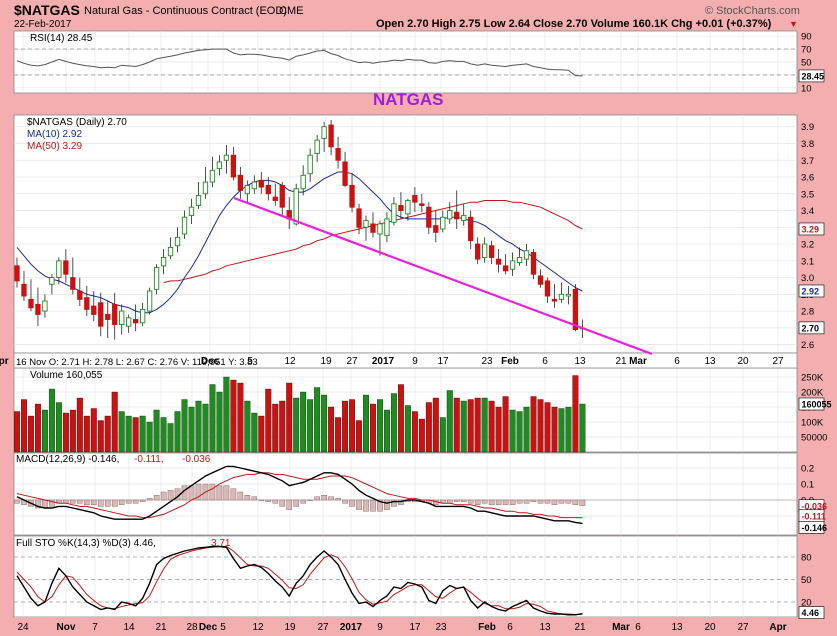  I want to click on sto-current-tag-box, so click(811, 612).